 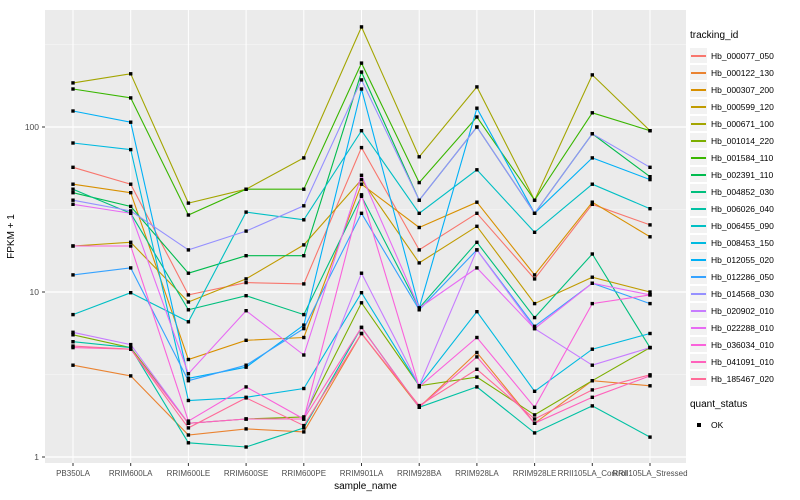 I want to click on y-tick-label: 10, so click(x=35, y=292).